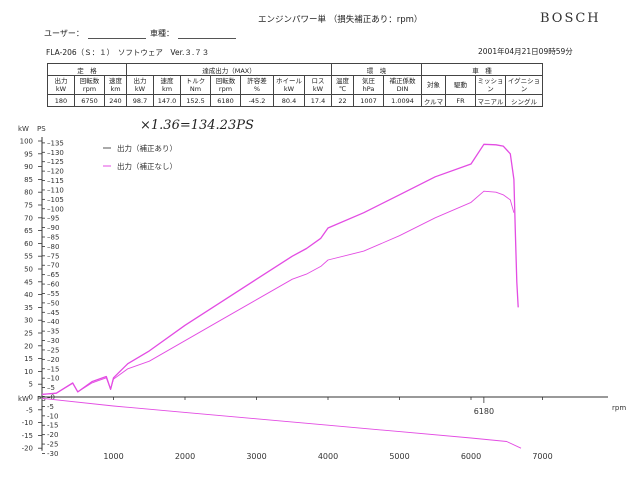  Describe the element at coordinates (28, 180) in the screenshot. I see `y-tick-label-kw: 85` at that location.